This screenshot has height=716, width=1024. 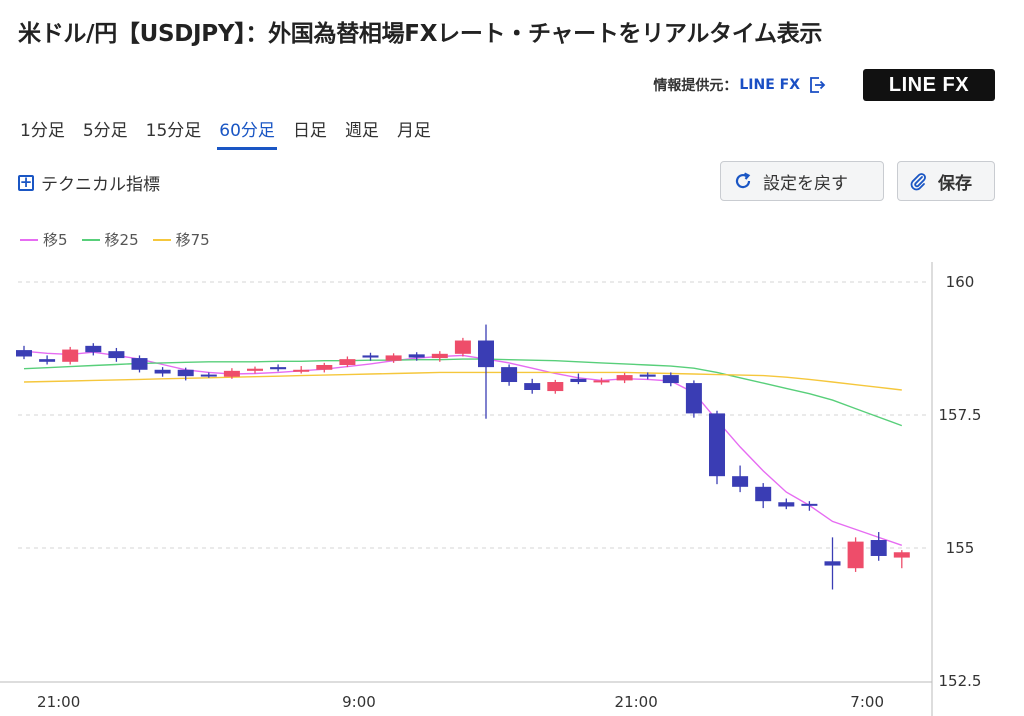 I want to click on chart-legend: 移5 移25 移75, so click(x=115, y=239).